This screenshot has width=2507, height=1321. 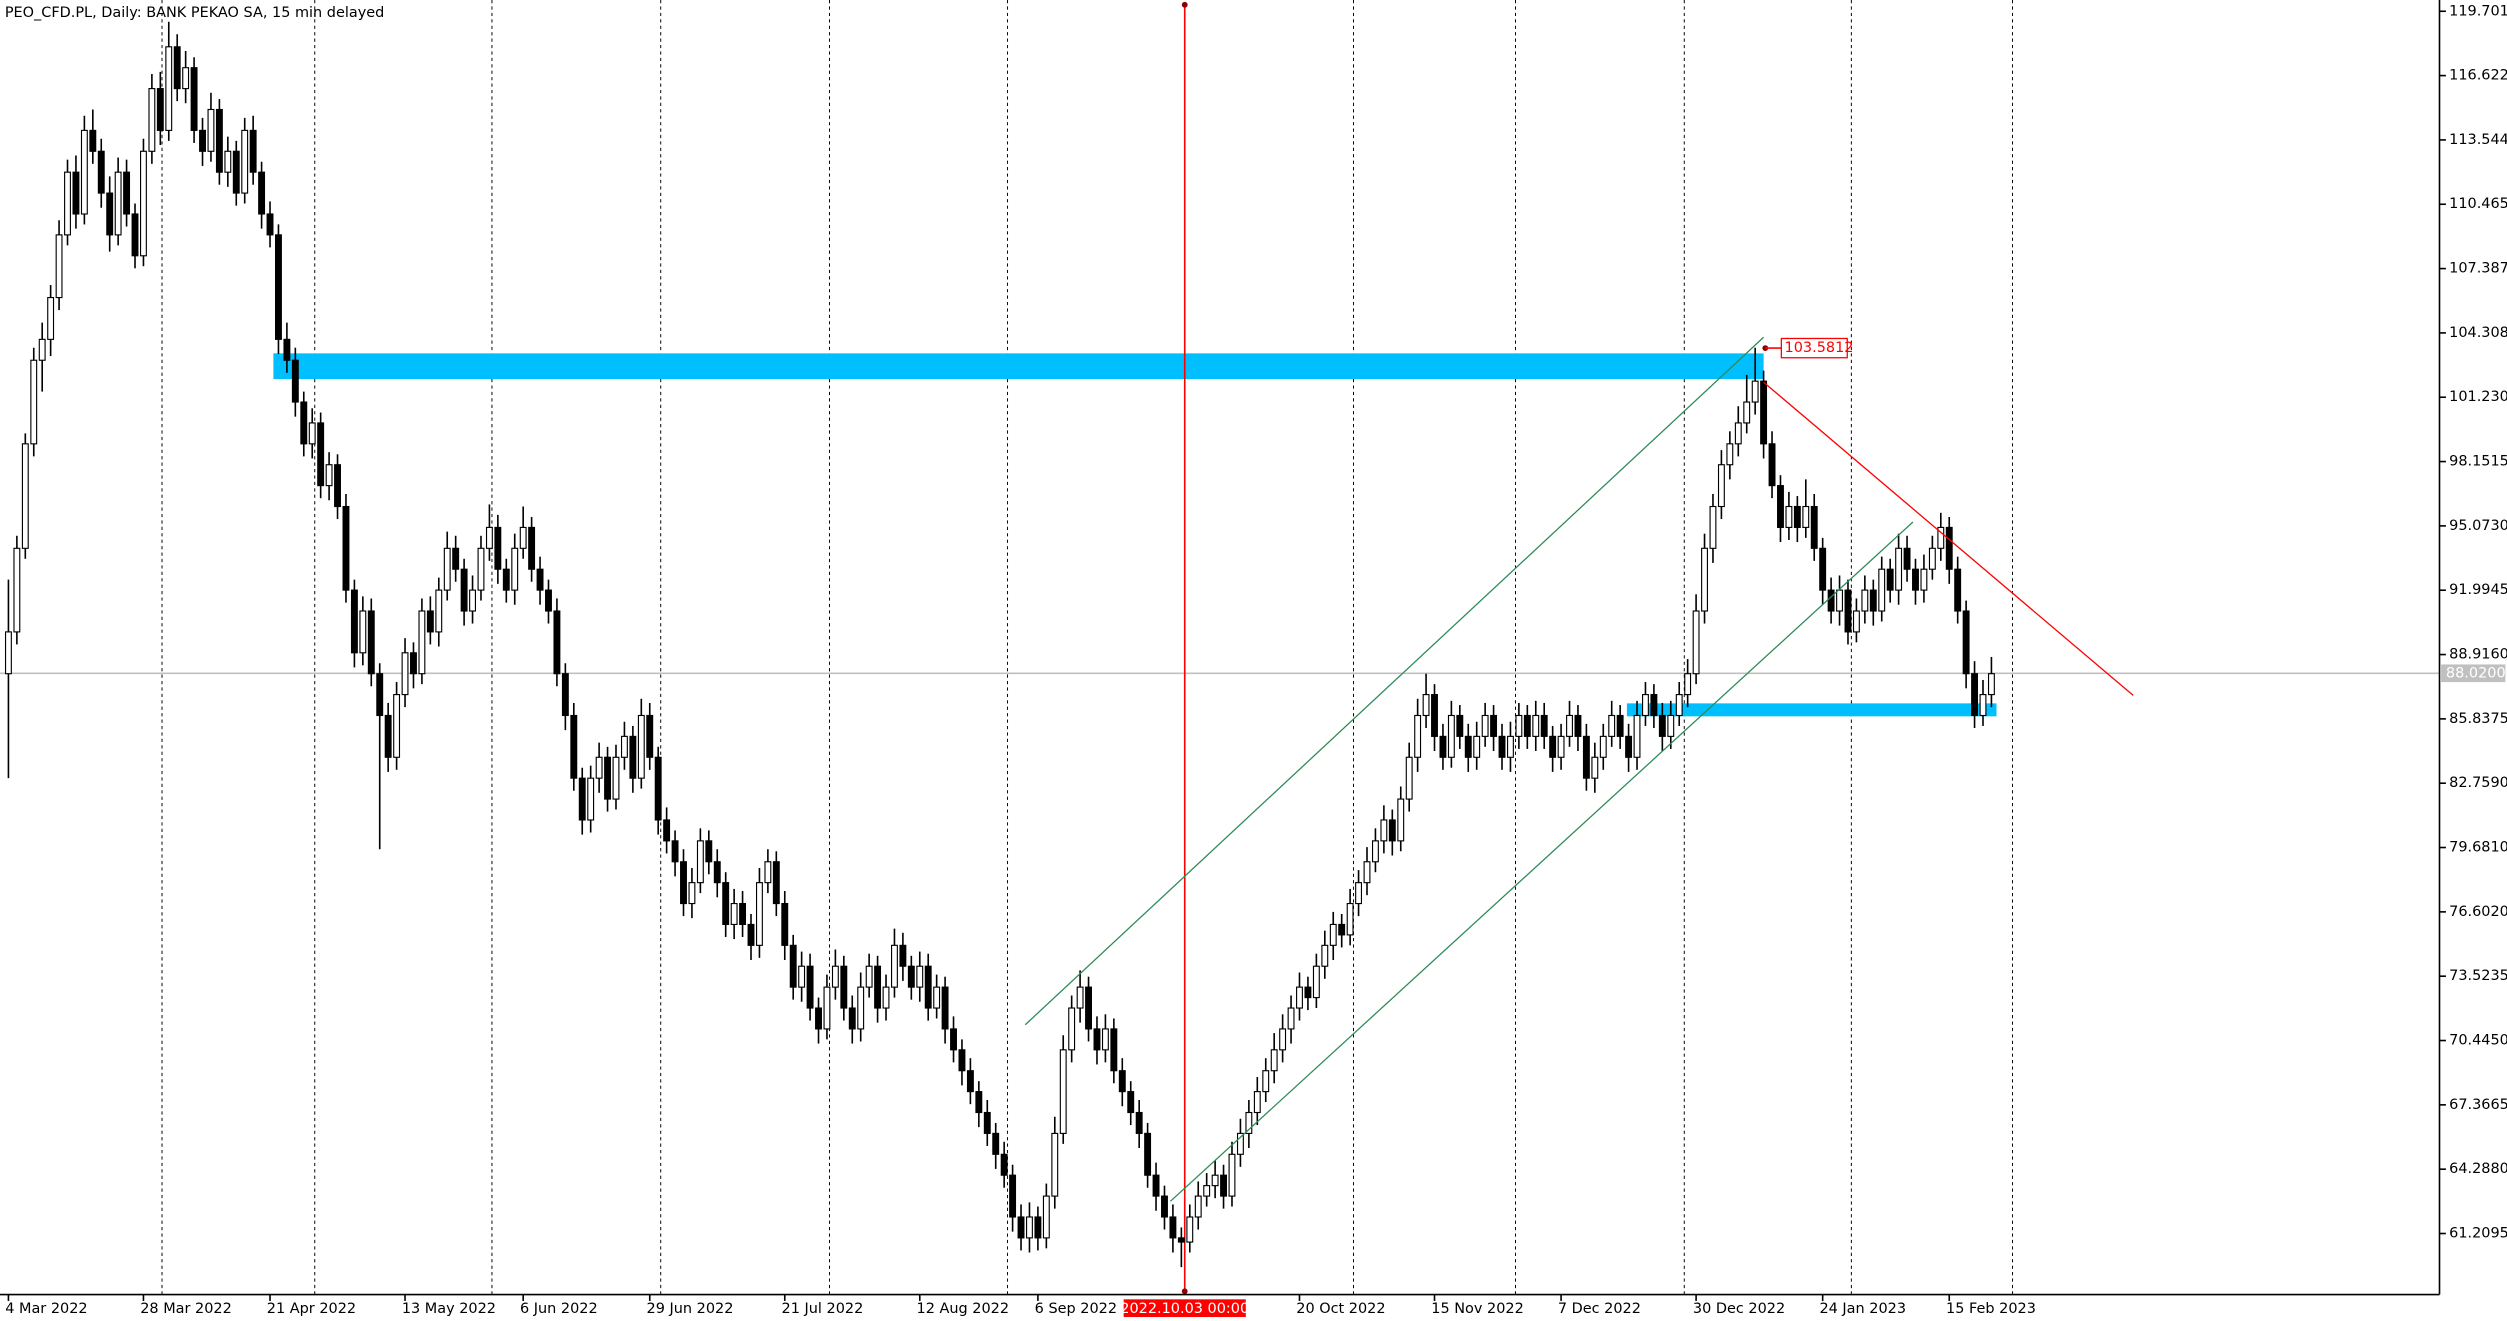 What do you see at coordinates (1184, 1309) in the screenshot?
I see `vline-label: 2022.10.03 00:00` at bounding box center [1184, 1309].